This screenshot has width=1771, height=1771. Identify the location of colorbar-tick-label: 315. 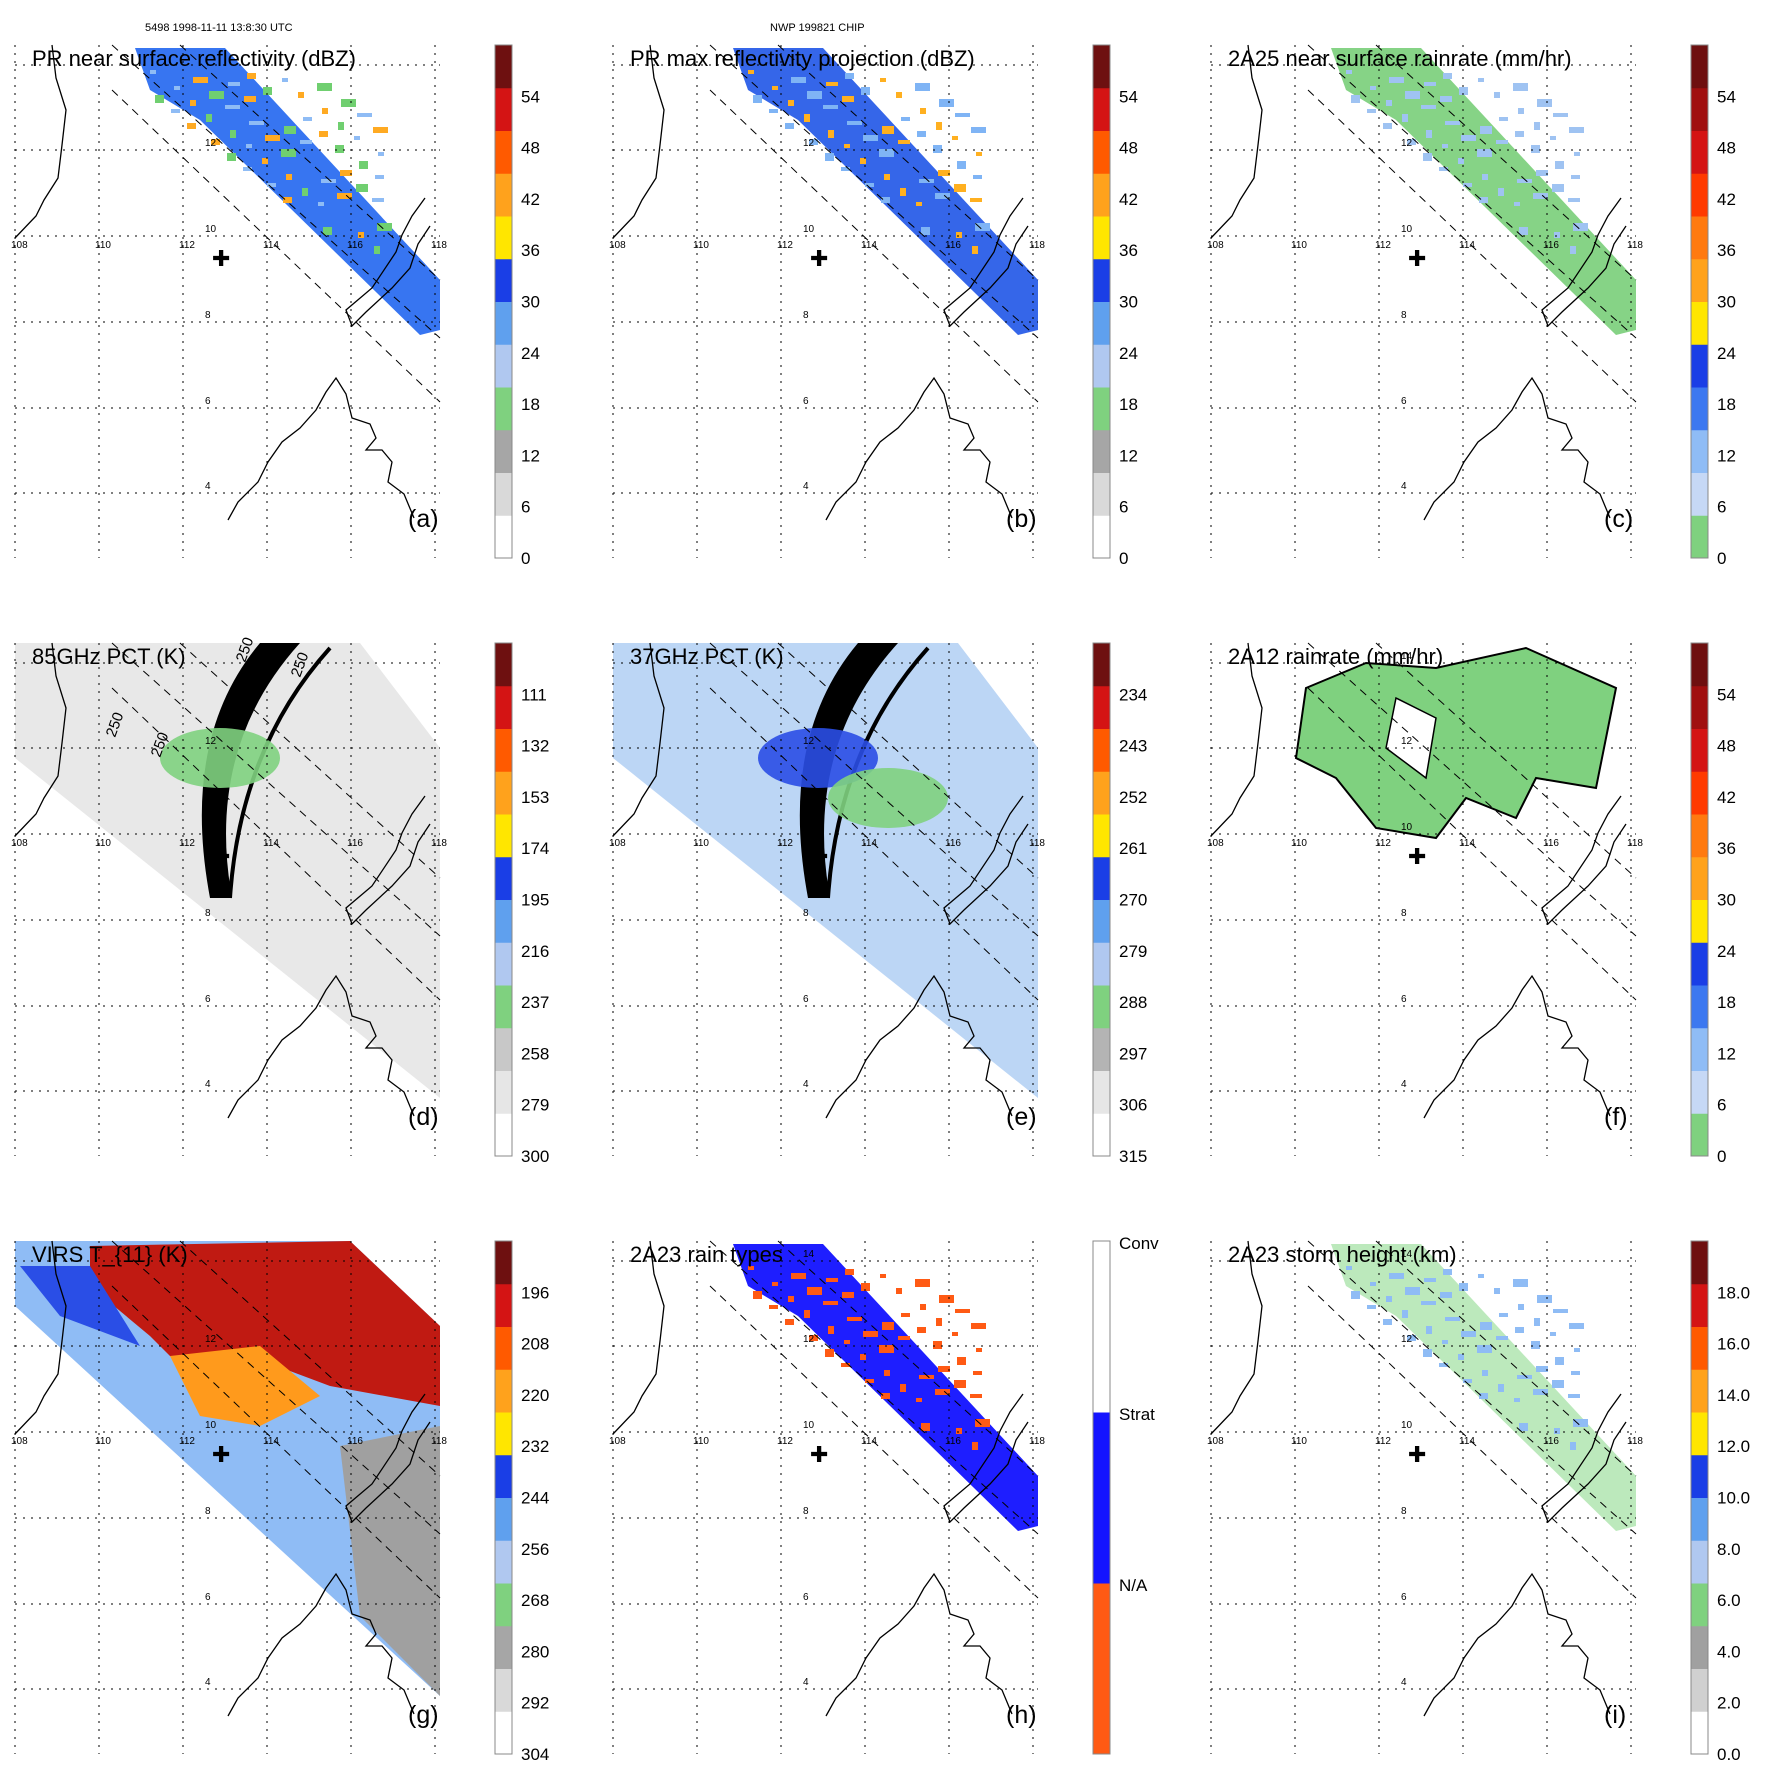
(1133, 1156).